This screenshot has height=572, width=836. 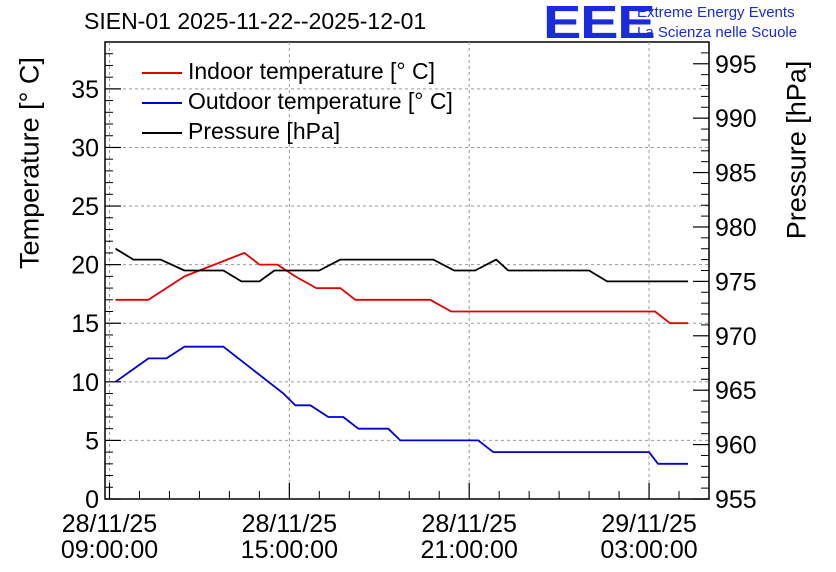 I want to click on y2-tick-label: 995, so click(x=736, y=65).